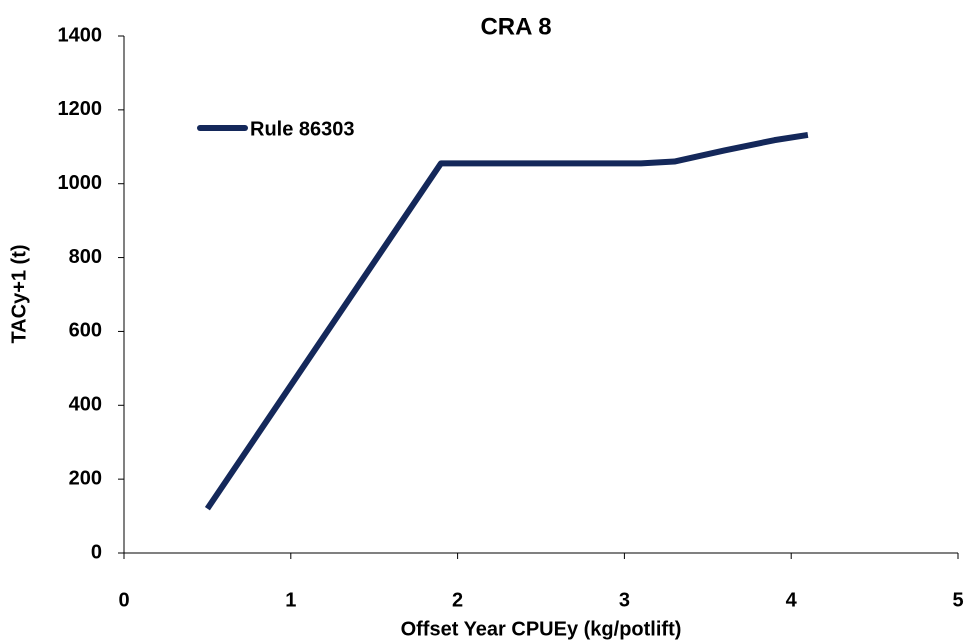 This screenshot has width=967, height=641. What do you see at coordinates (290, 600) in the screenshot?
I see `x-tick-label: 1` at bounding box center [290, 600].